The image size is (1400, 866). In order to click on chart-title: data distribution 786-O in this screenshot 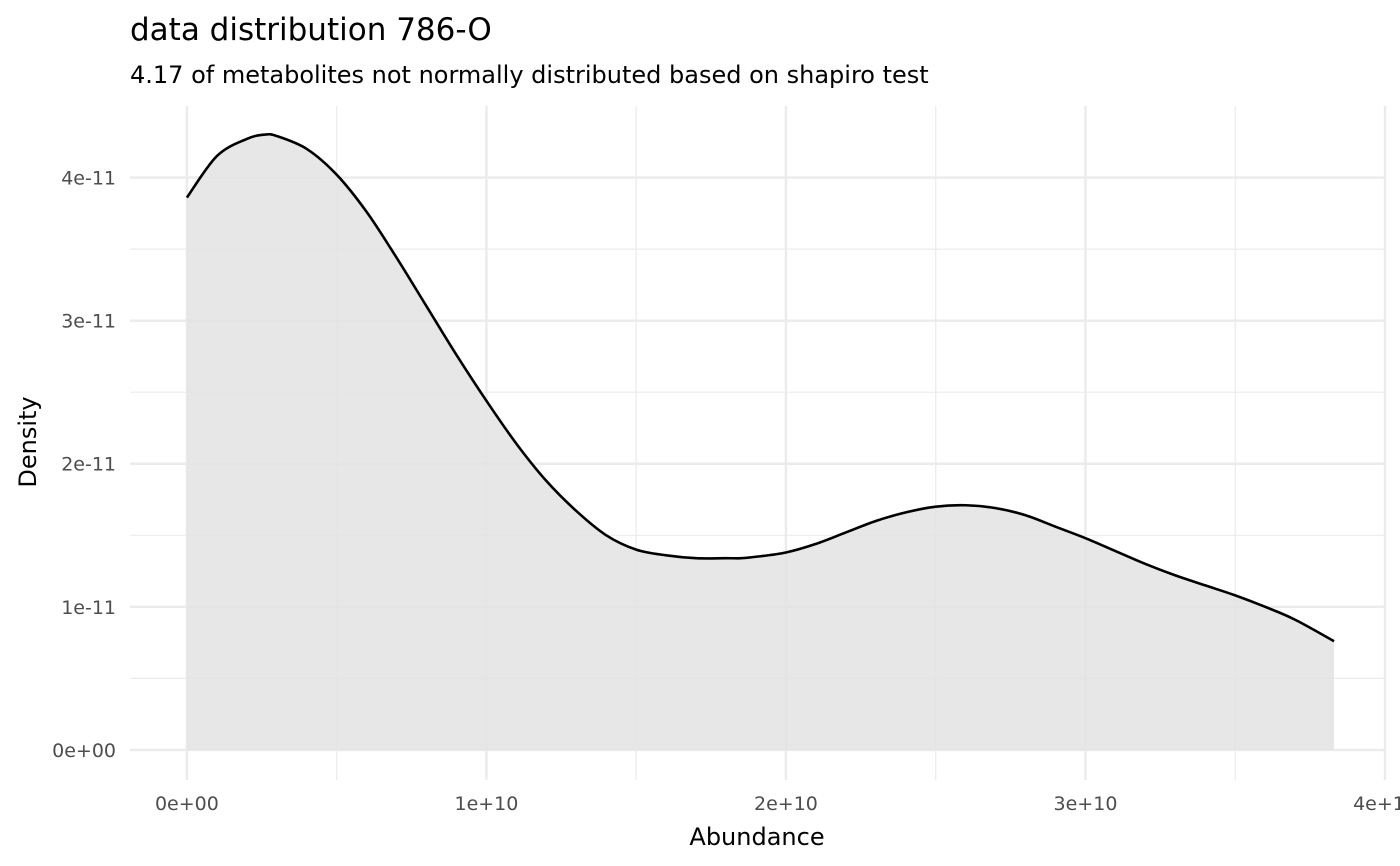, I will do `click(311, 30)`.